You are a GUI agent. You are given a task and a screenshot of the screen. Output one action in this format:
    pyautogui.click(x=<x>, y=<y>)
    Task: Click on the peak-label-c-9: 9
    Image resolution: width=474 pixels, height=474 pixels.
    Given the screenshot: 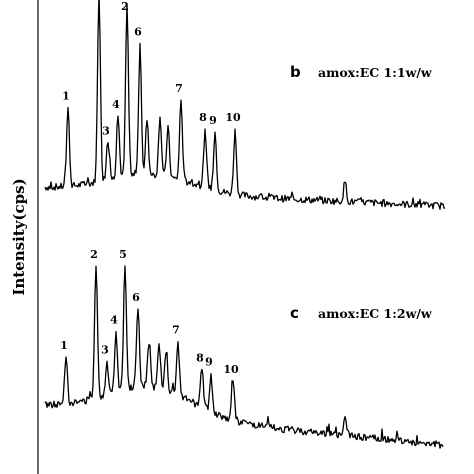 What is the action you would take?
    pyautogui.click(x=209, y=362)
    